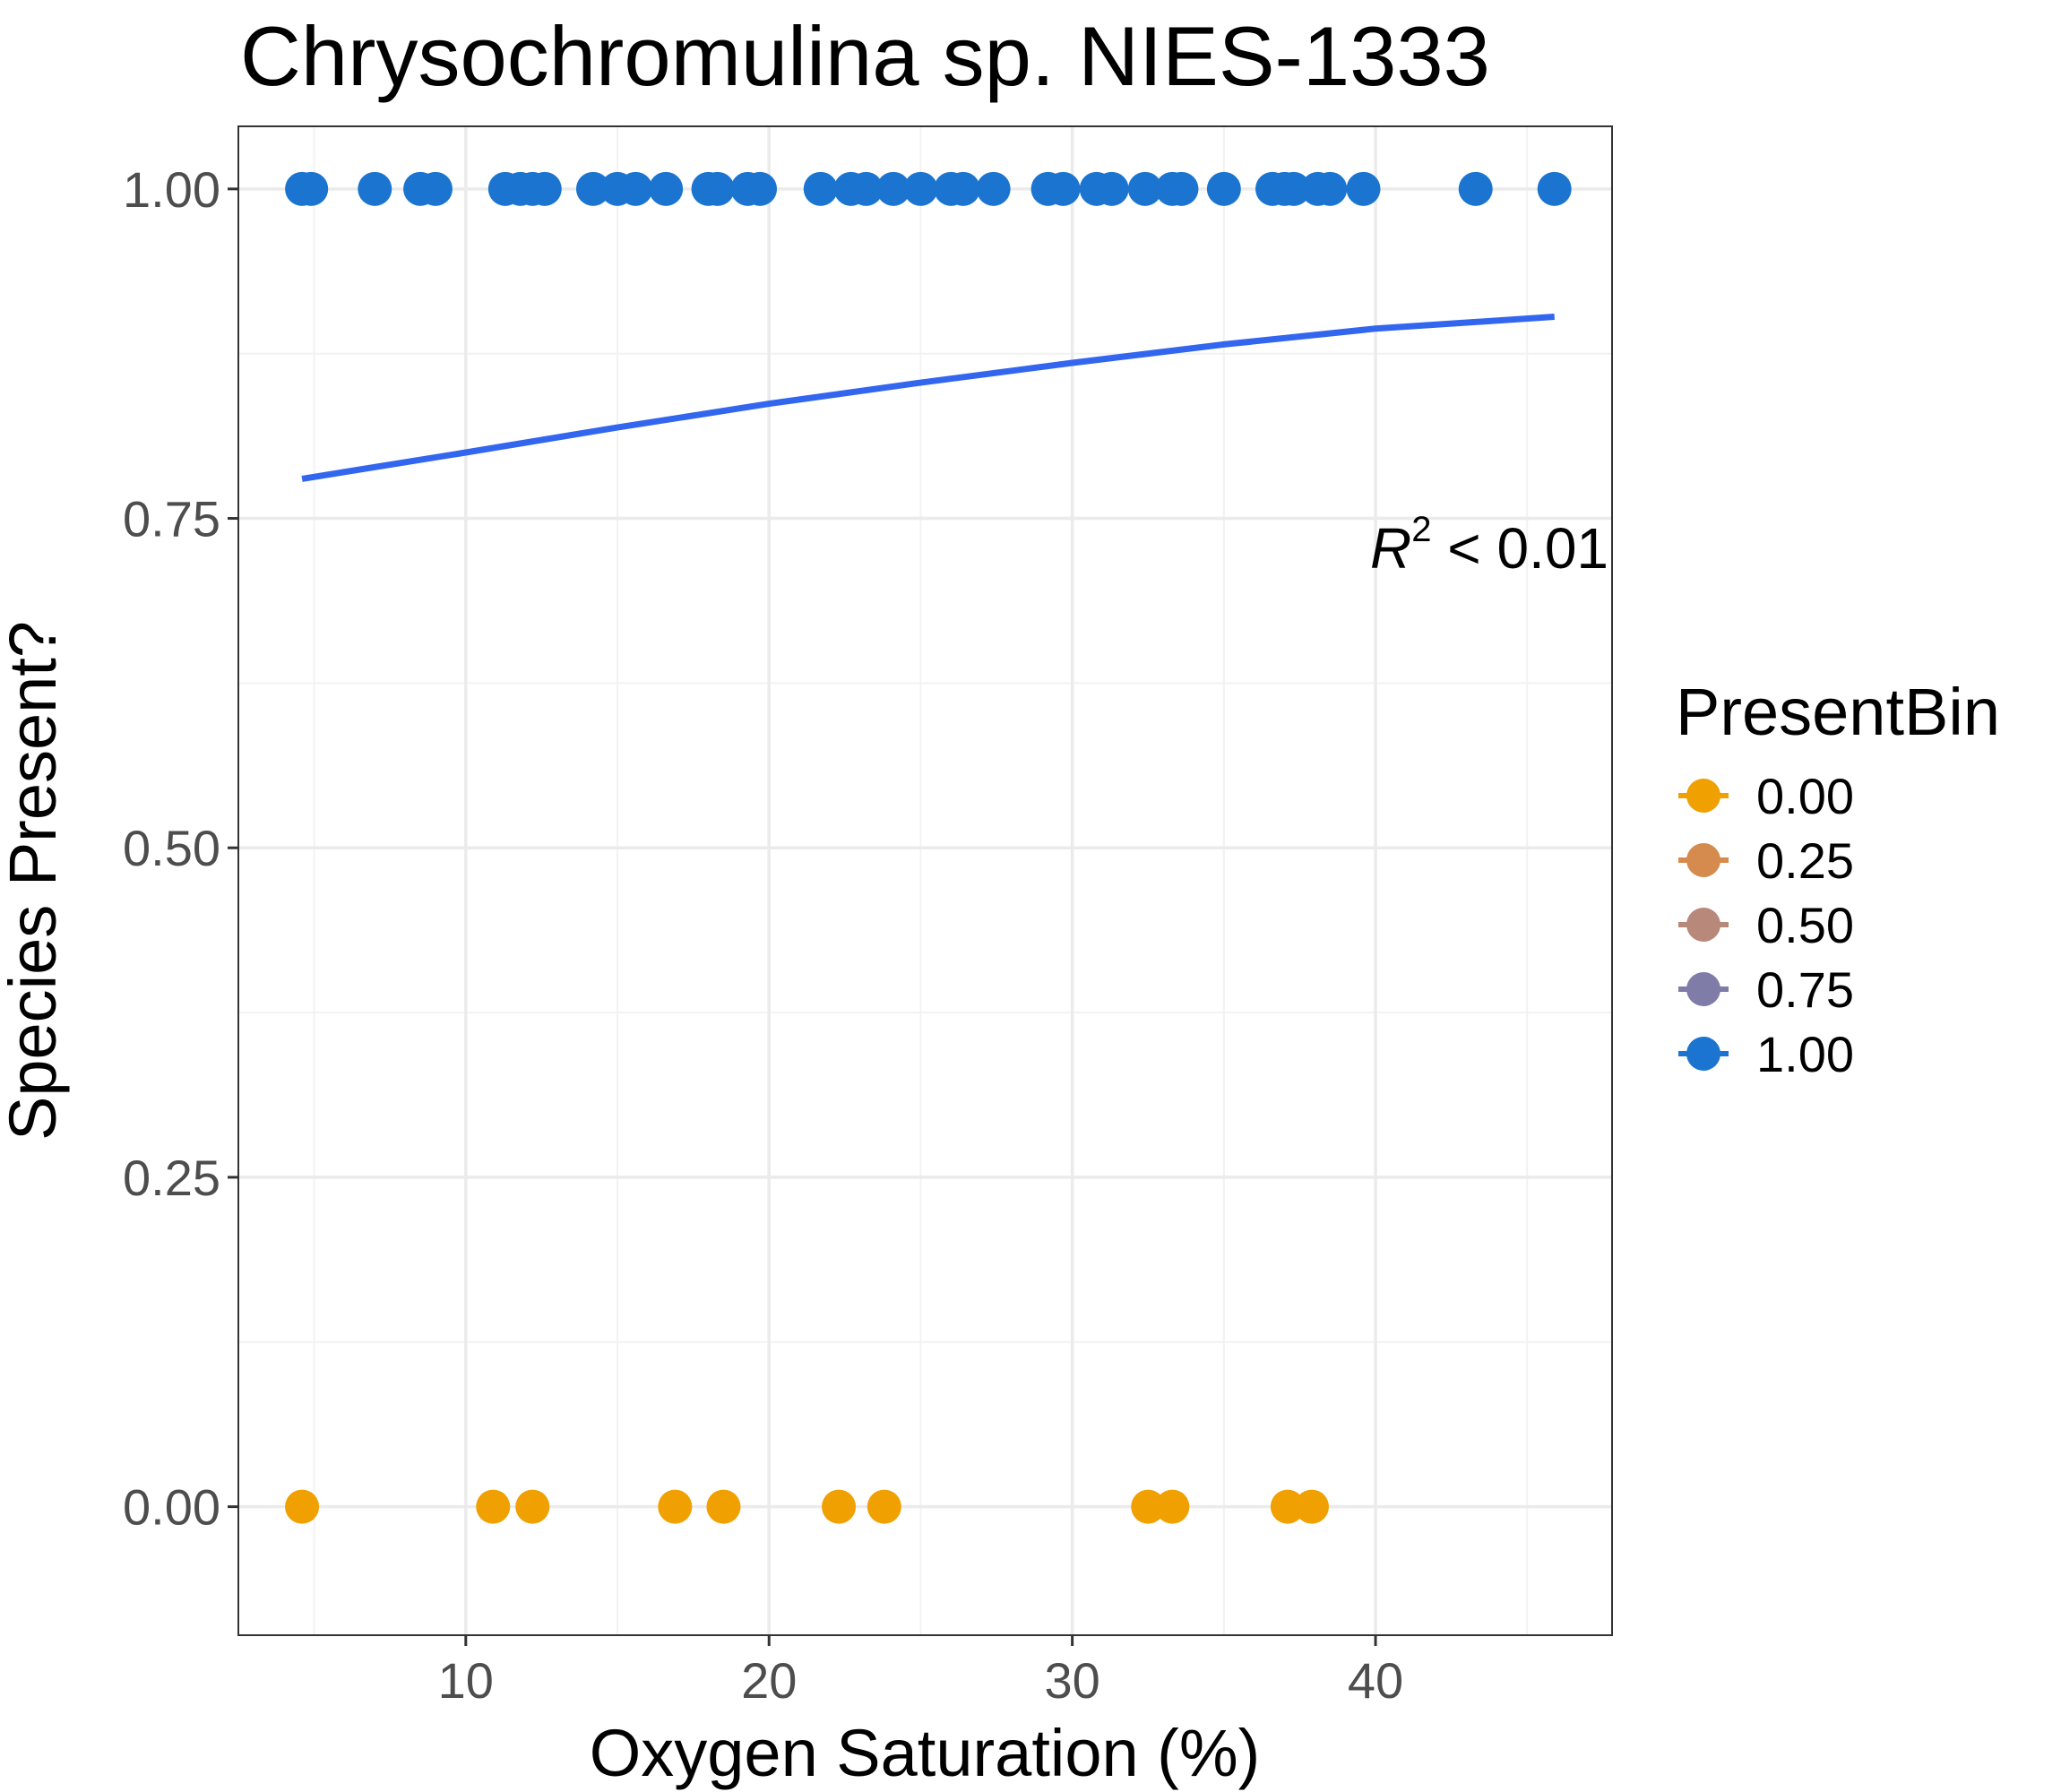 The height and width of the screenshot is (1792, 2061). Describe the element at coordinates (925, 1753) in the screenshot. I see `x-axis-title: Oxygen Saturation (%)` at that location.